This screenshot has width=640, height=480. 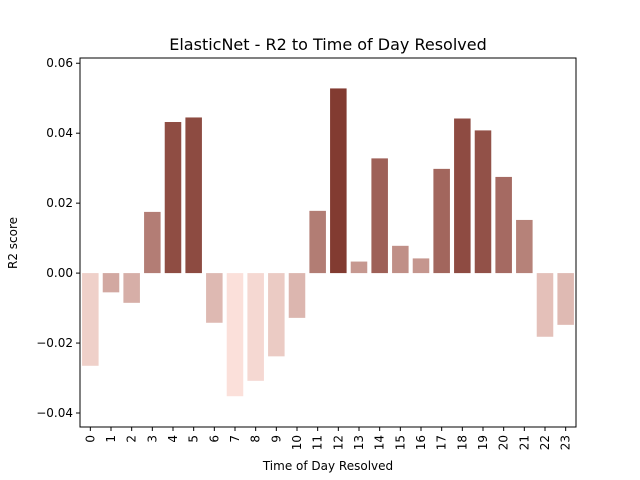 What do you see at coordinates (276, 439) in the screenshot?
I see `x-tick-label: 9` at bounding box center [276, 439].